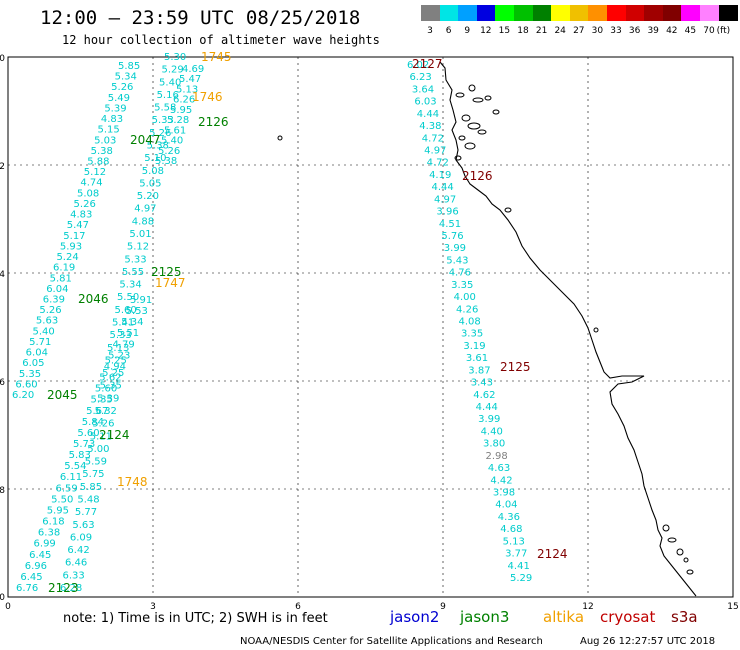 Image resolution: width=740 pixels, height=650 pixels. I want to click on track-b-value: 4.97, so click(145, 209).